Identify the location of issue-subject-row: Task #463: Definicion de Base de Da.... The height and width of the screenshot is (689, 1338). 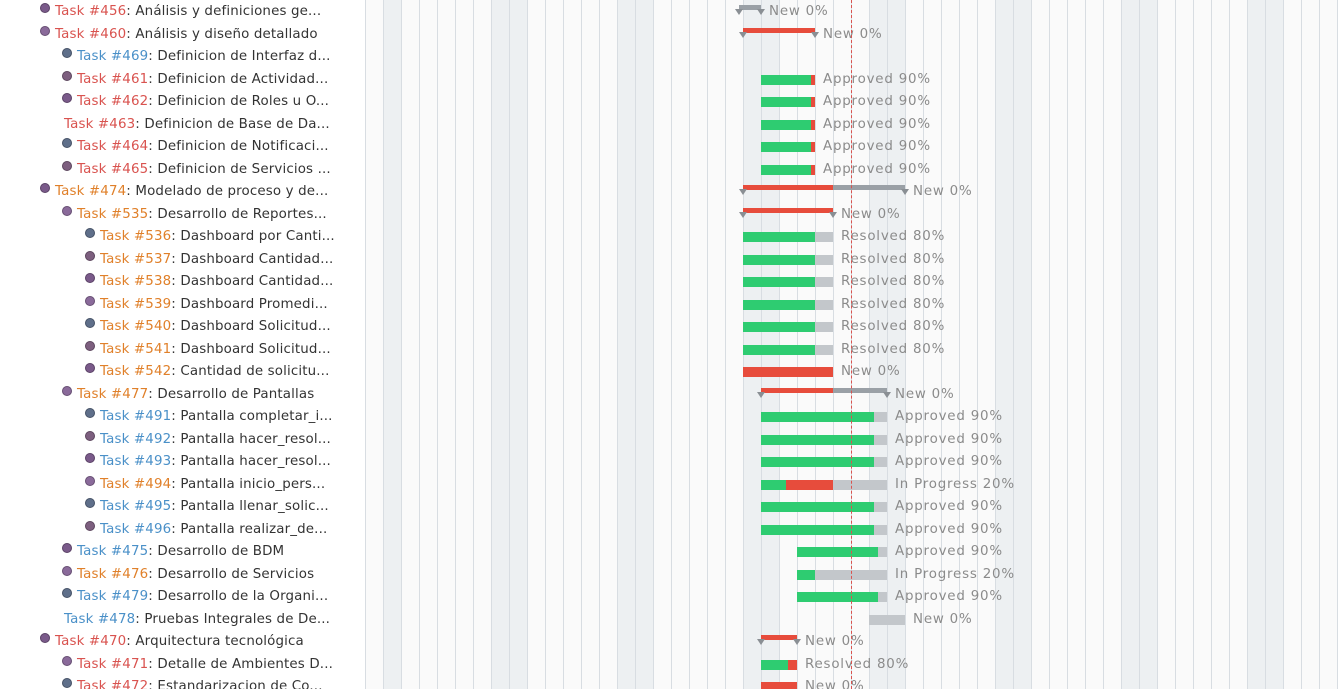
(182, 125).